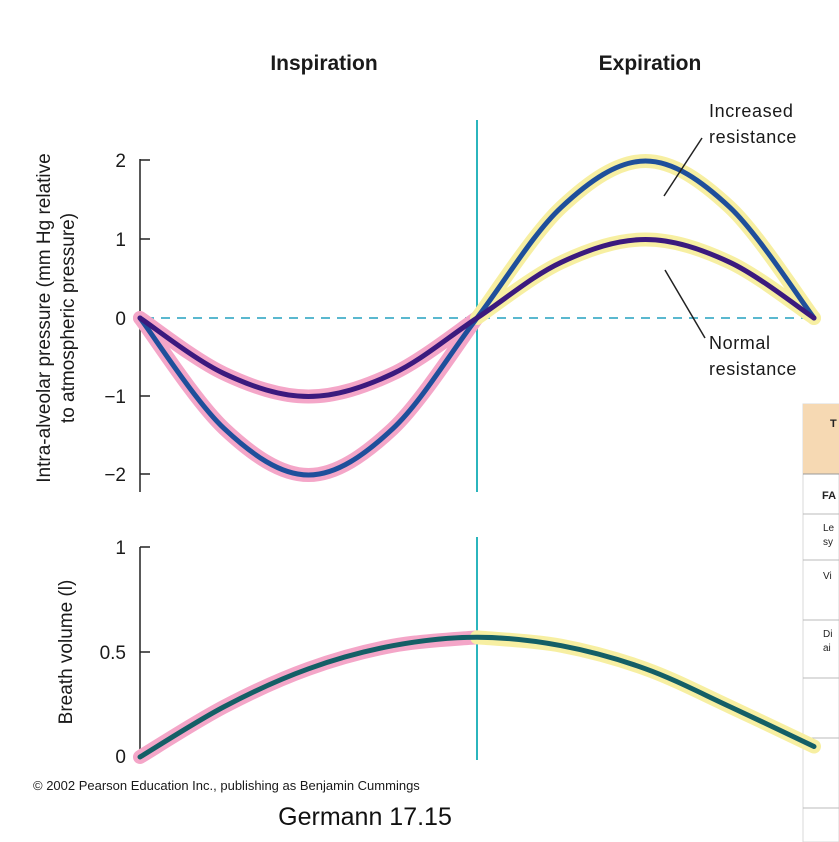 Image resolution: width=839 pixels, height=842 pixels. I want to click on normal-label-line1: Normal, so click(740, 343).